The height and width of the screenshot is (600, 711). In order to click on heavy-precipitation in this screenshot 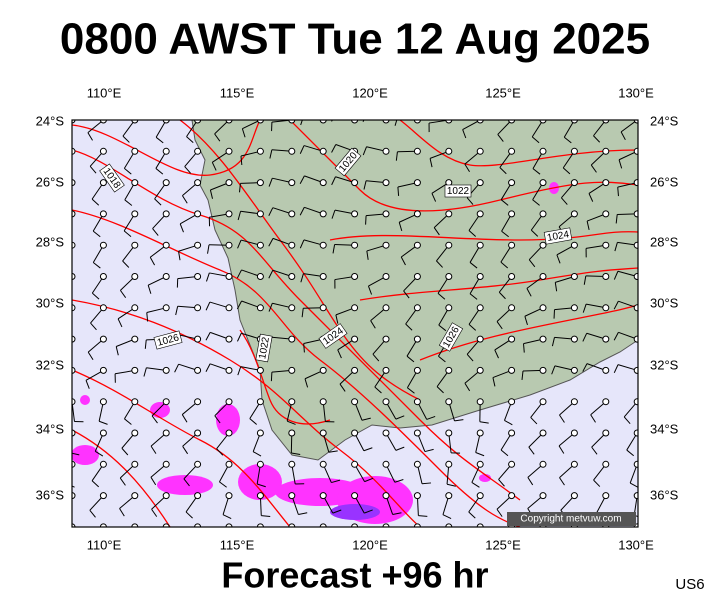, I will do `click(355, 512)`.